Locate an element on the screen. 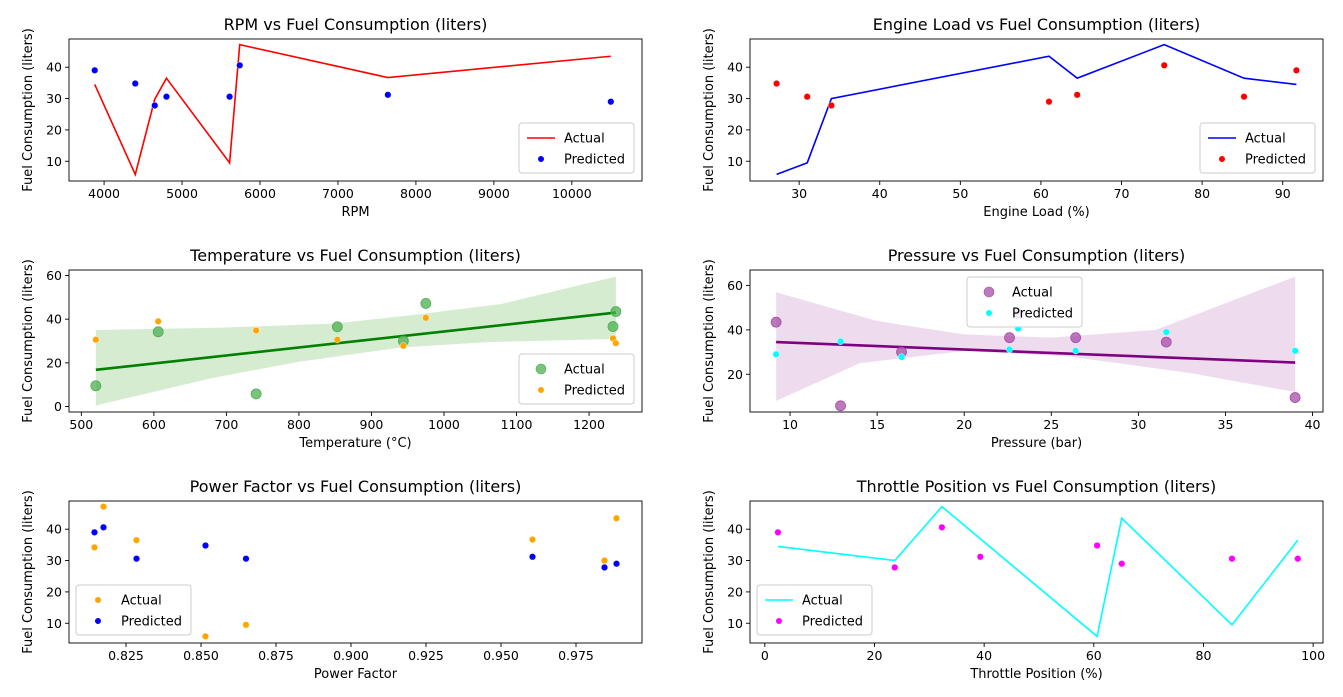  x-tick-label: 1000 is located at coordinates (444, 424).